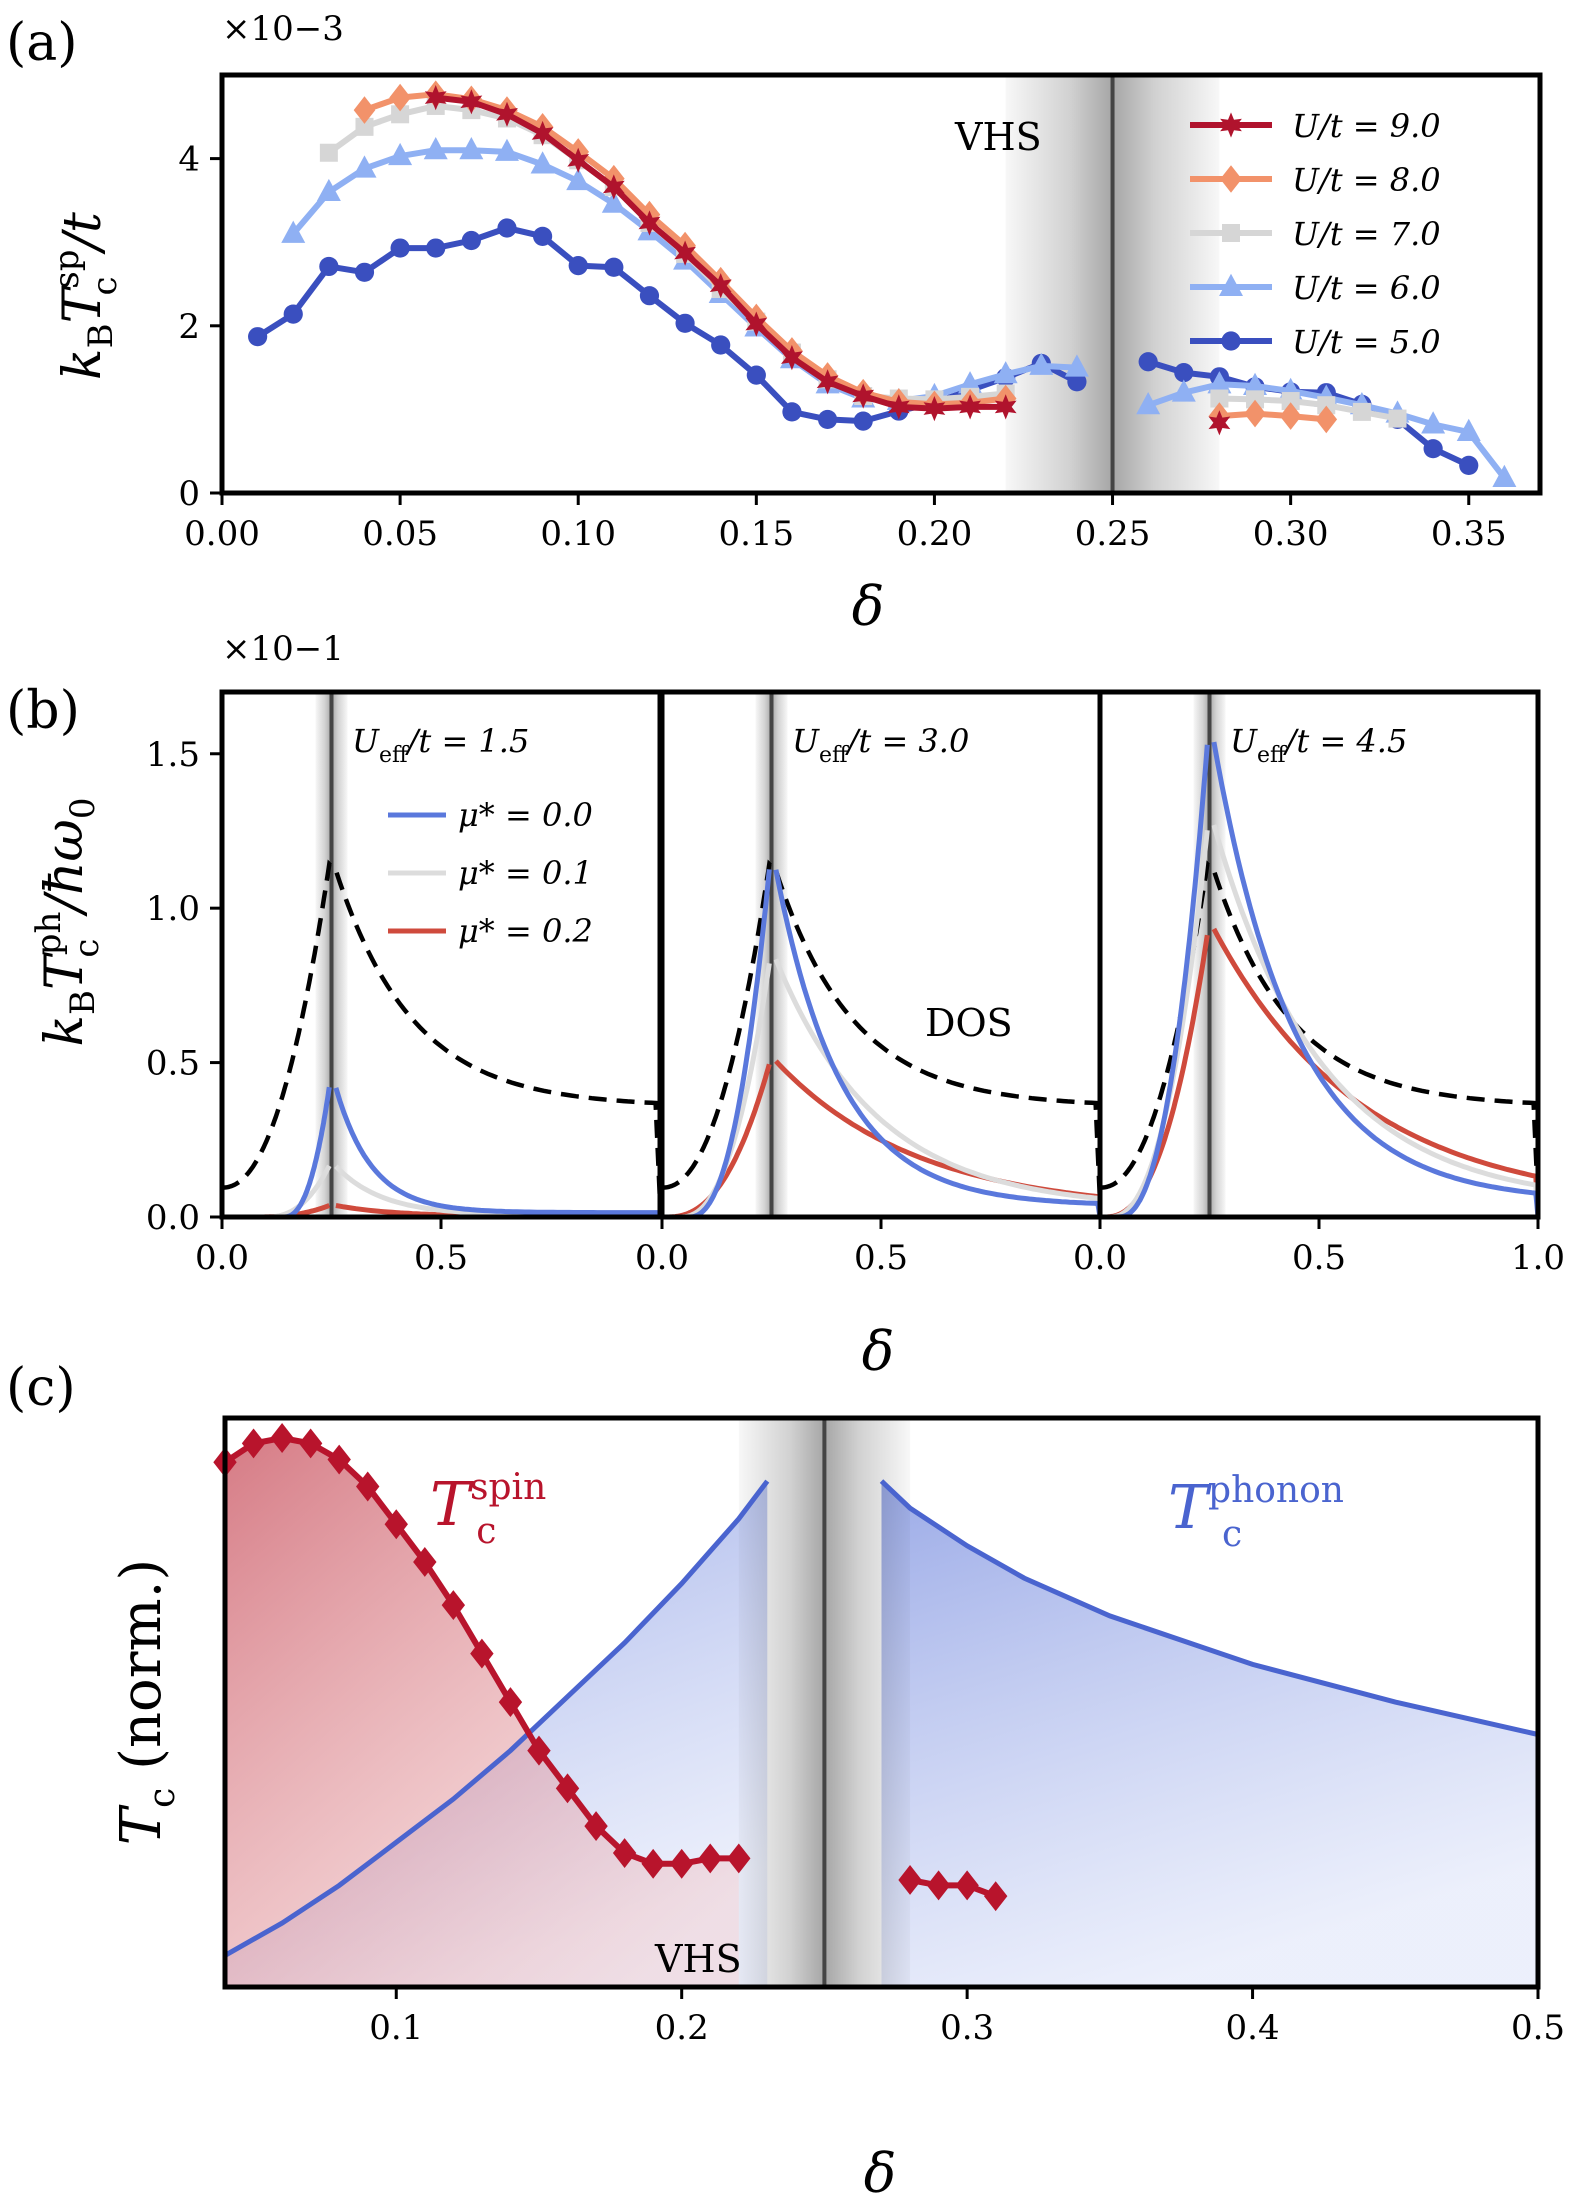  What do you see at coordinates (1209, 1734) in the screenshot?
I see `phonon-area` at bounding box center [1209, 1734].